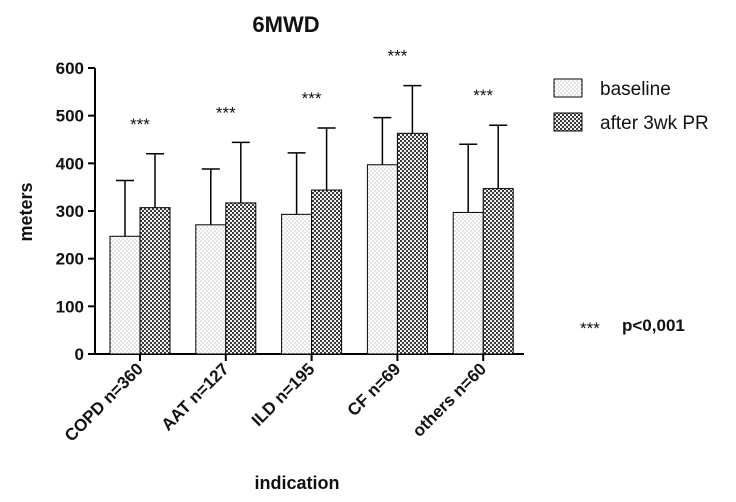  Describe the element at coordinates (568, 88) in the screenshot. I see `legend-swatch-baseline` at that location.